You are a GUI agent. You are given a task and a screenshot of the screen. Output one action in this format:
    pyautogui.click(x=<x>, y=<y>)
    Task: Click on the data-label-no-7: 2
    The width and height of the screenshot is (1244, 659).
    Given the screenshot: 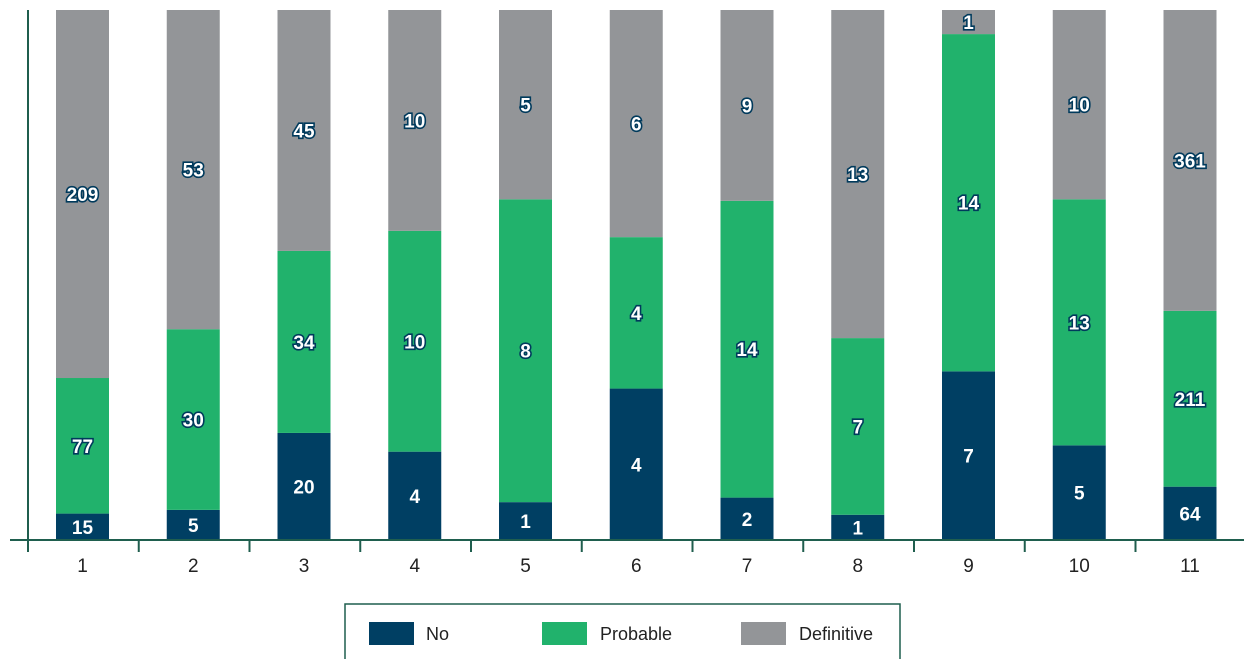 What is the action you would take?
    pyautogui.click(x=747, y=520)
    